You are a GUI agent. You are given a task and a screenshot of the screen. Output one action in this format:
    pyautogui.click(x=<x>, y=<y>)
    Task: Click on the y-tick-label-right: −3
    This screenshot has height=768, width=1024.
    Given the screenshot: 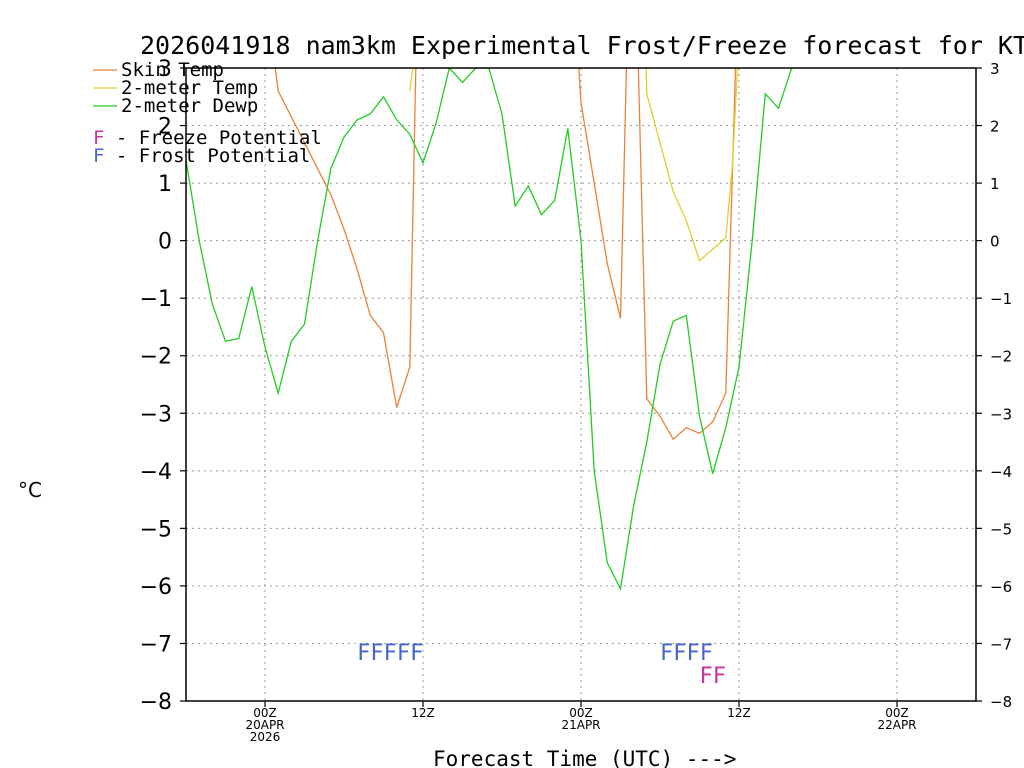 What is the action you would take?
    pyautogui.click(x=1001, y=414)
    